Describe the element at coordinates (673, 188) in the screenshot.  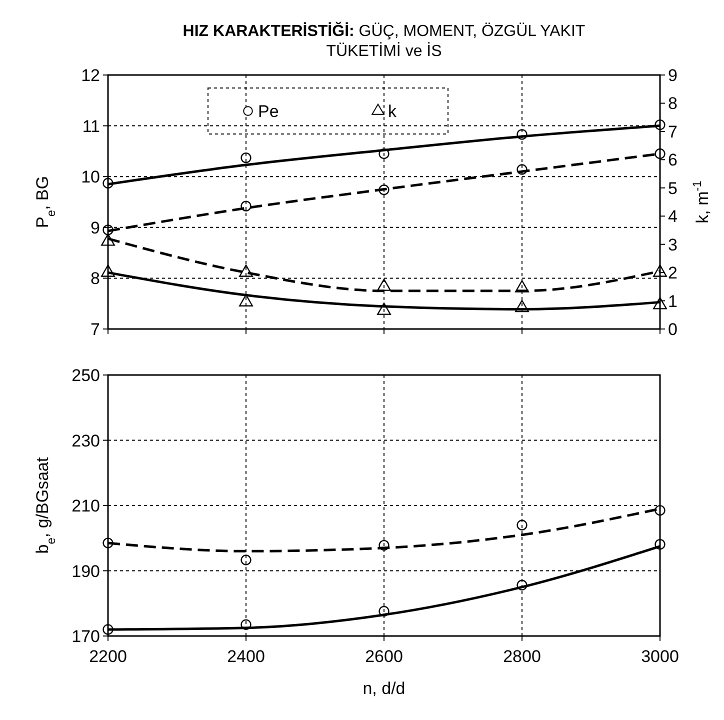
I see `y2-tick-label: 5` at that location.